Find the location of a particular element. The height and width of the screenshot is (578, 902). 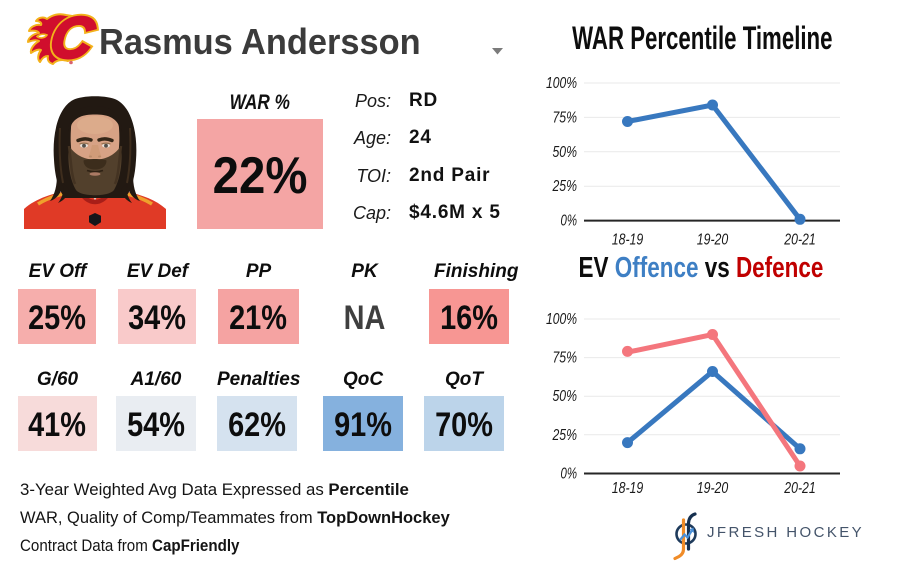

svg-text: C is located at coordinates (72, 37).